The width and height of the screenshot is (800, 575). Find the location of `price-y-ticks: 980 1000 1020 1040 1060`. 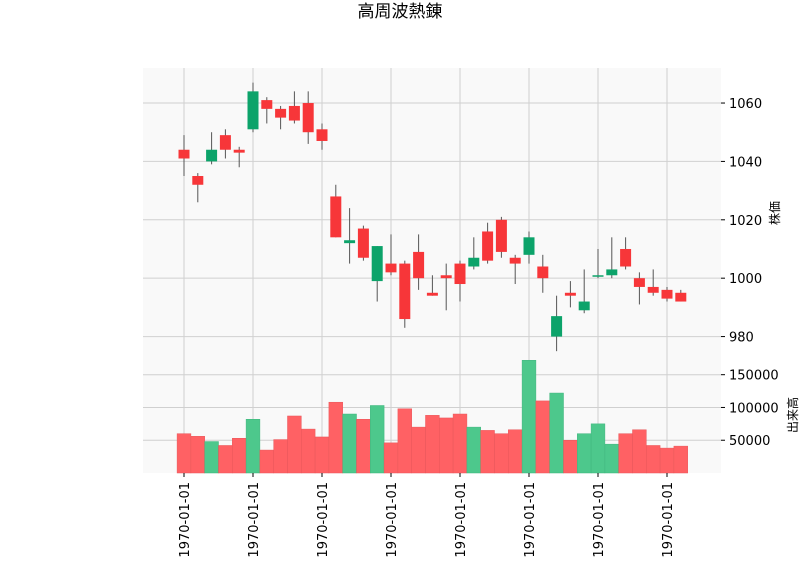

price-y-ticks: 980 1000 1020 1040 1060 is located at coordinates (741, 221).